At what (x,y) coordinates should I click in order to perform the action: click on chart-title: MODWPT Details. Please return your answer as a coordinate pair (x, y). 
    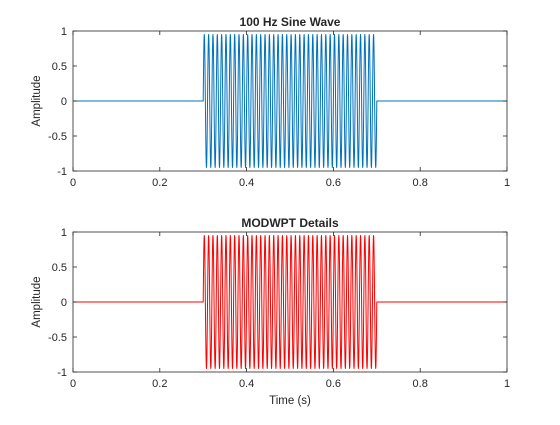
    Looking at the image, I should click on (290, 223).